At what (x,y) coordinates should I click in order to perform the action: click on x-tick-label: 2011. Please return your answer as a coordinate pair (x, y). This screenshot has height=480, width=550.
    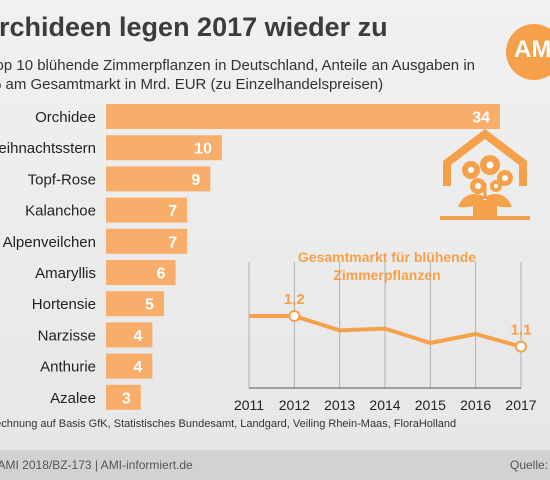
    Looking at the image, I should click on (249, 405).